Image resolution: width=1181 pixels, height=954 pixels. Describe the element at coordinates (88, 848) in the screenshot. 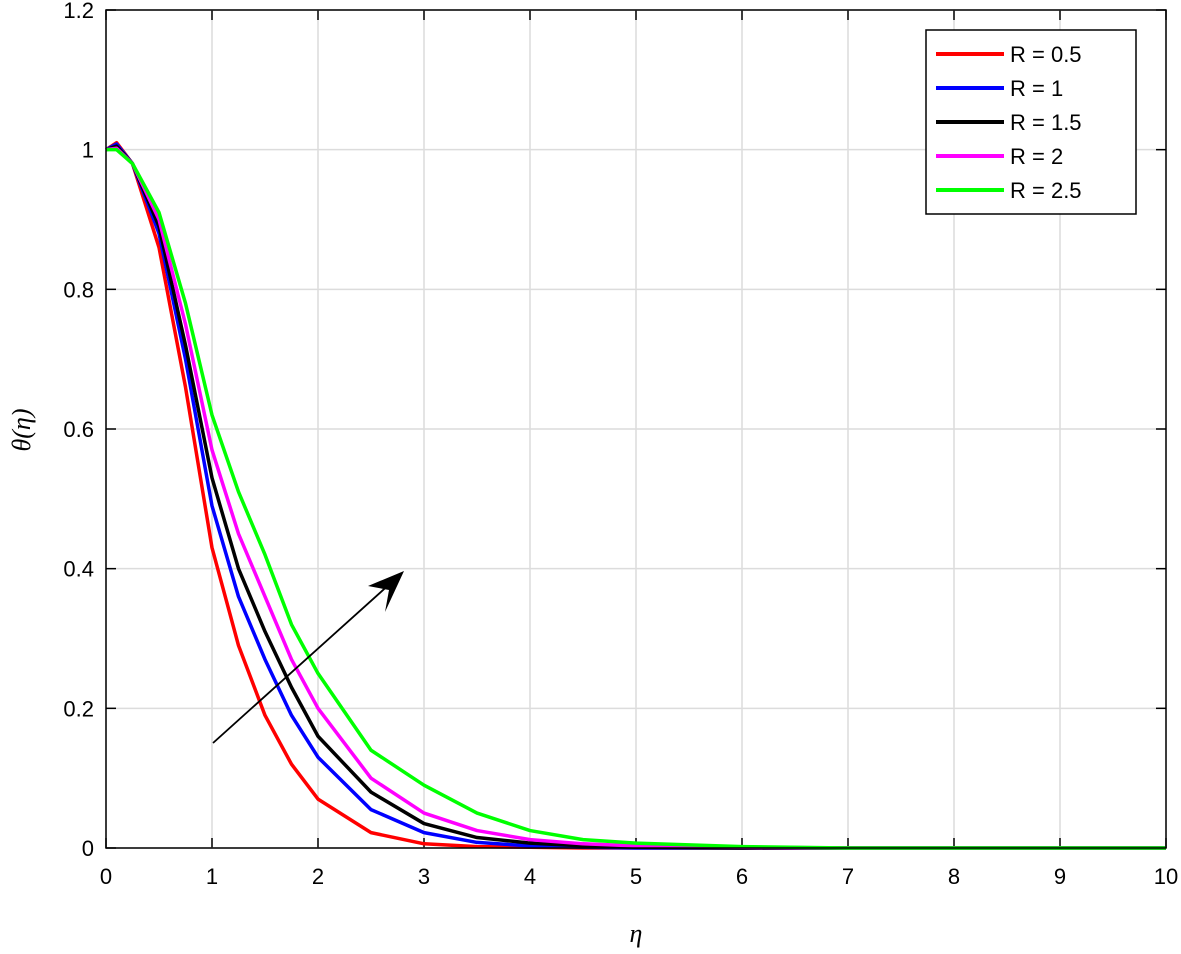

I see `y-tick-label: 0` at that location.